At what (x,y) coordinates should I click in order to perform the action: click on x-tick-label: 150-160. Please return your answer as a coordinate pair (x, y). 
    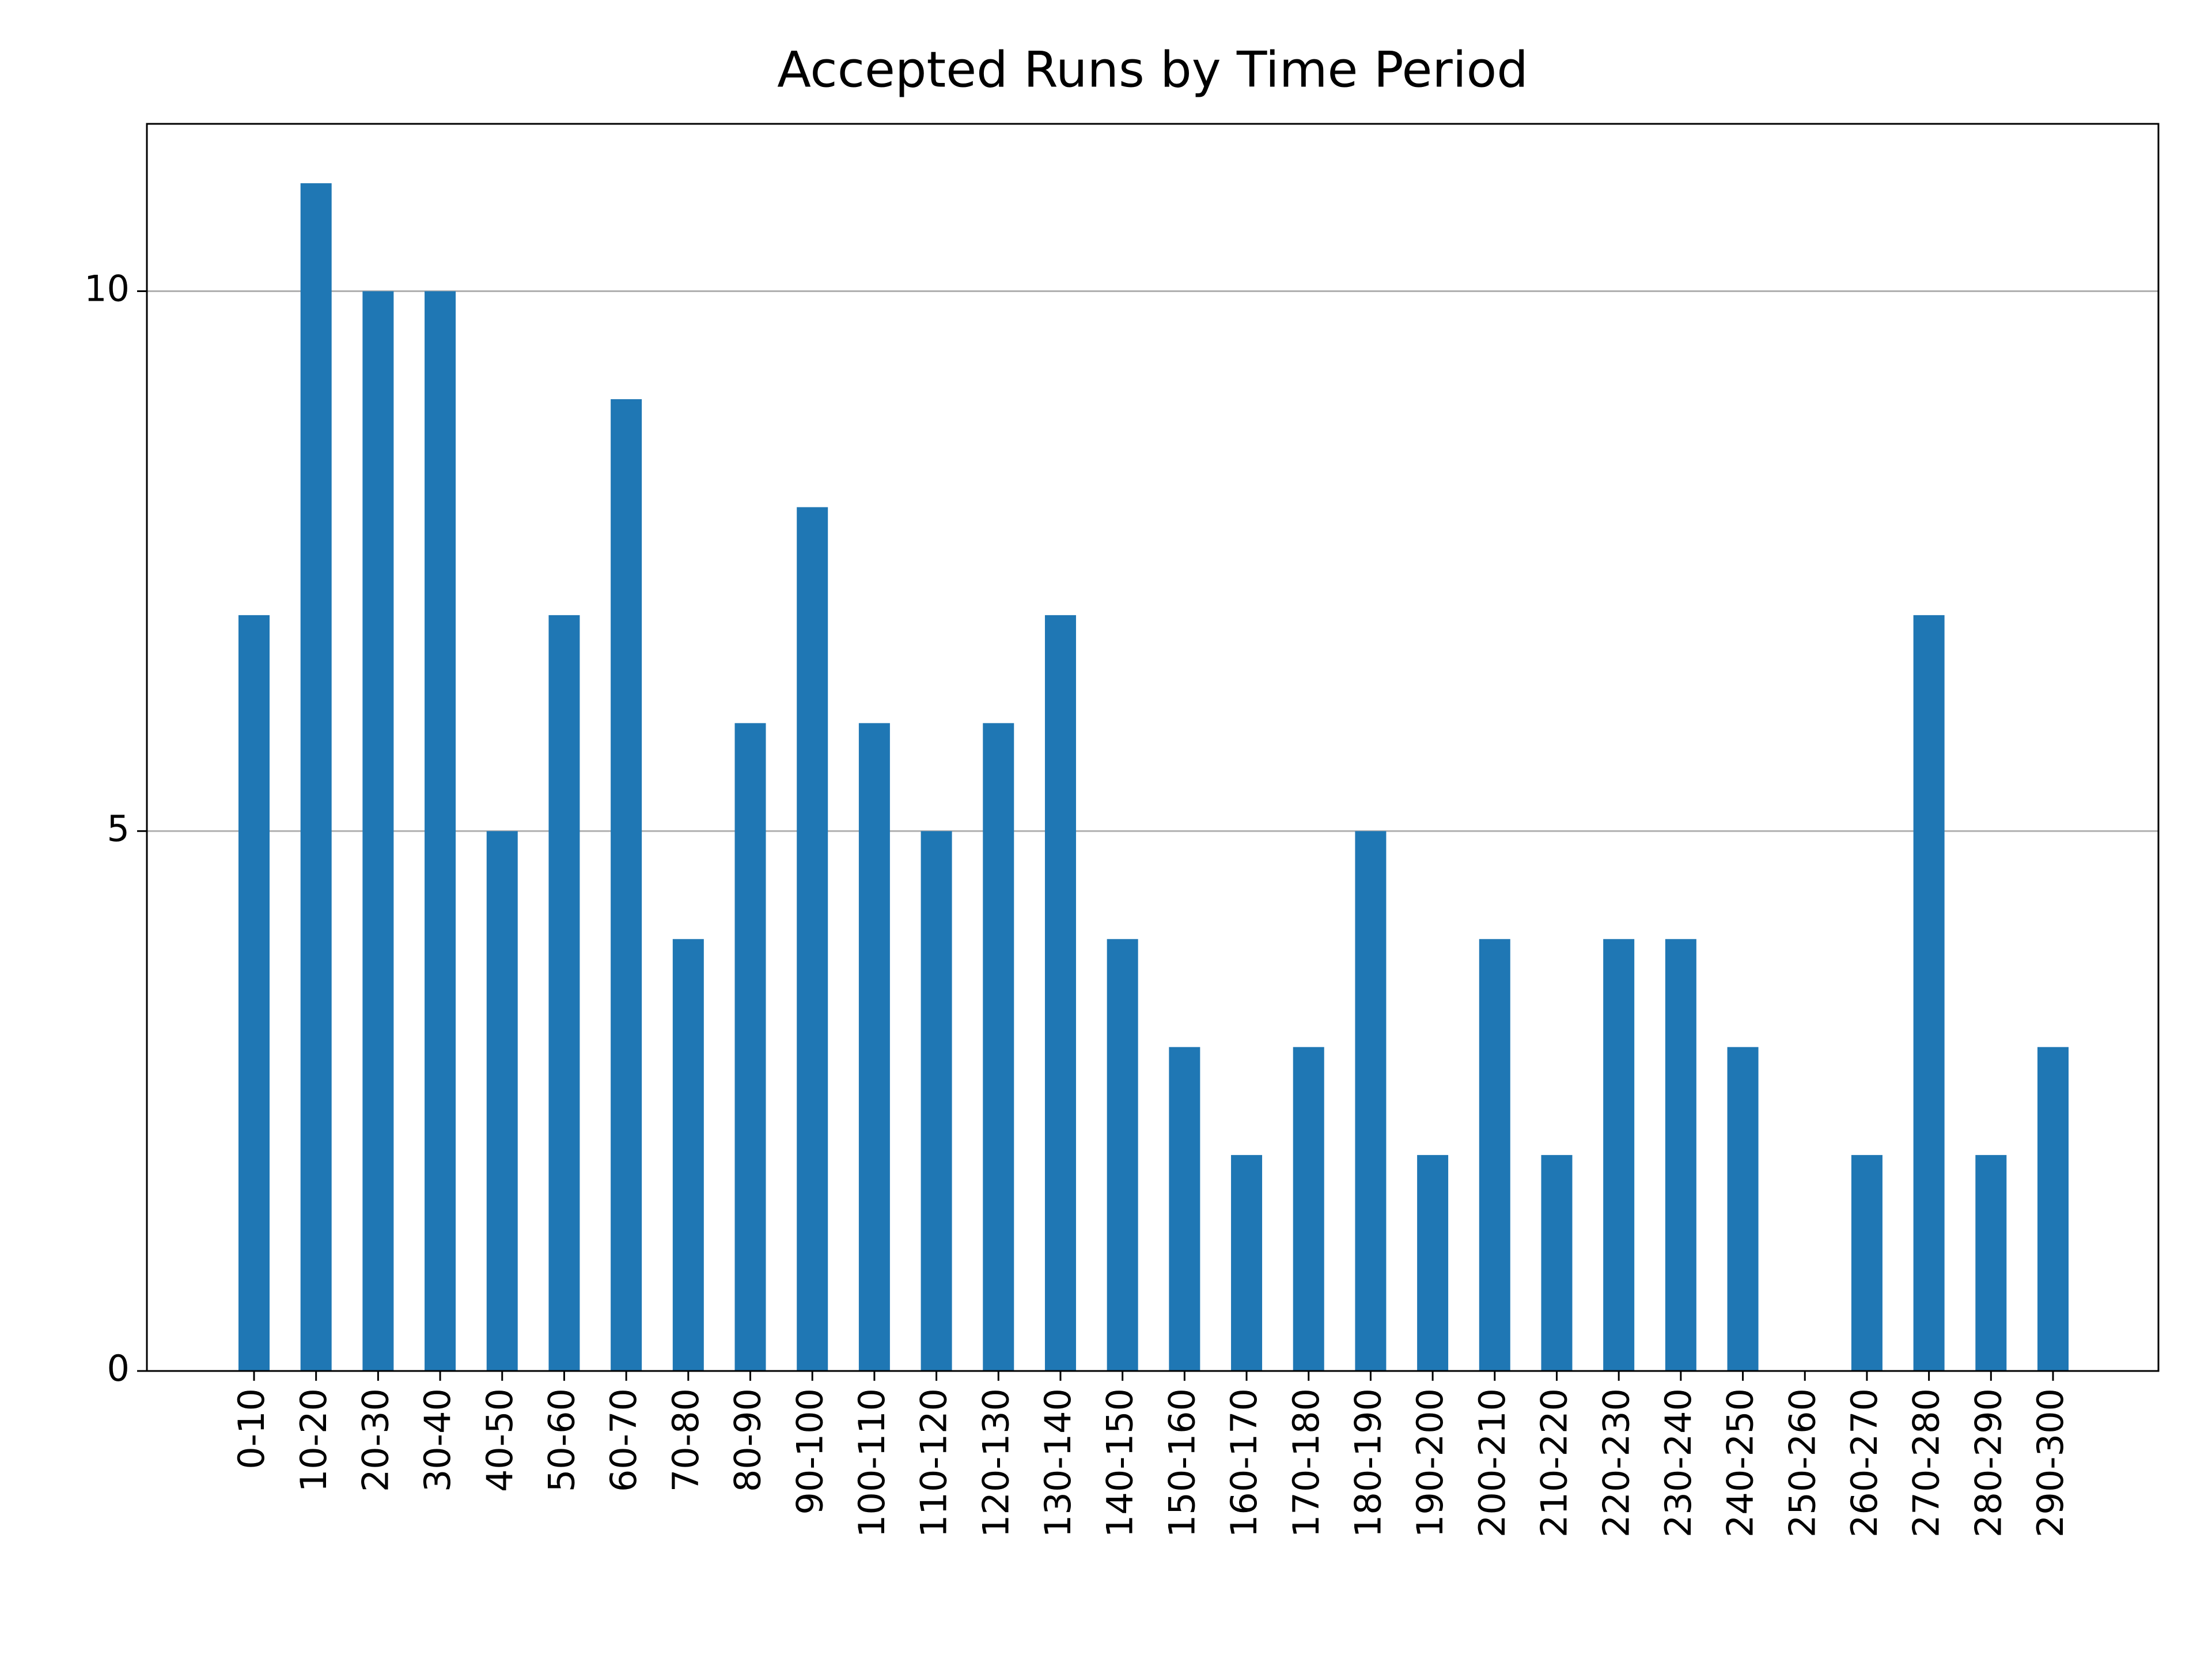
    Looking at the image, I should click on (1182, 1462).